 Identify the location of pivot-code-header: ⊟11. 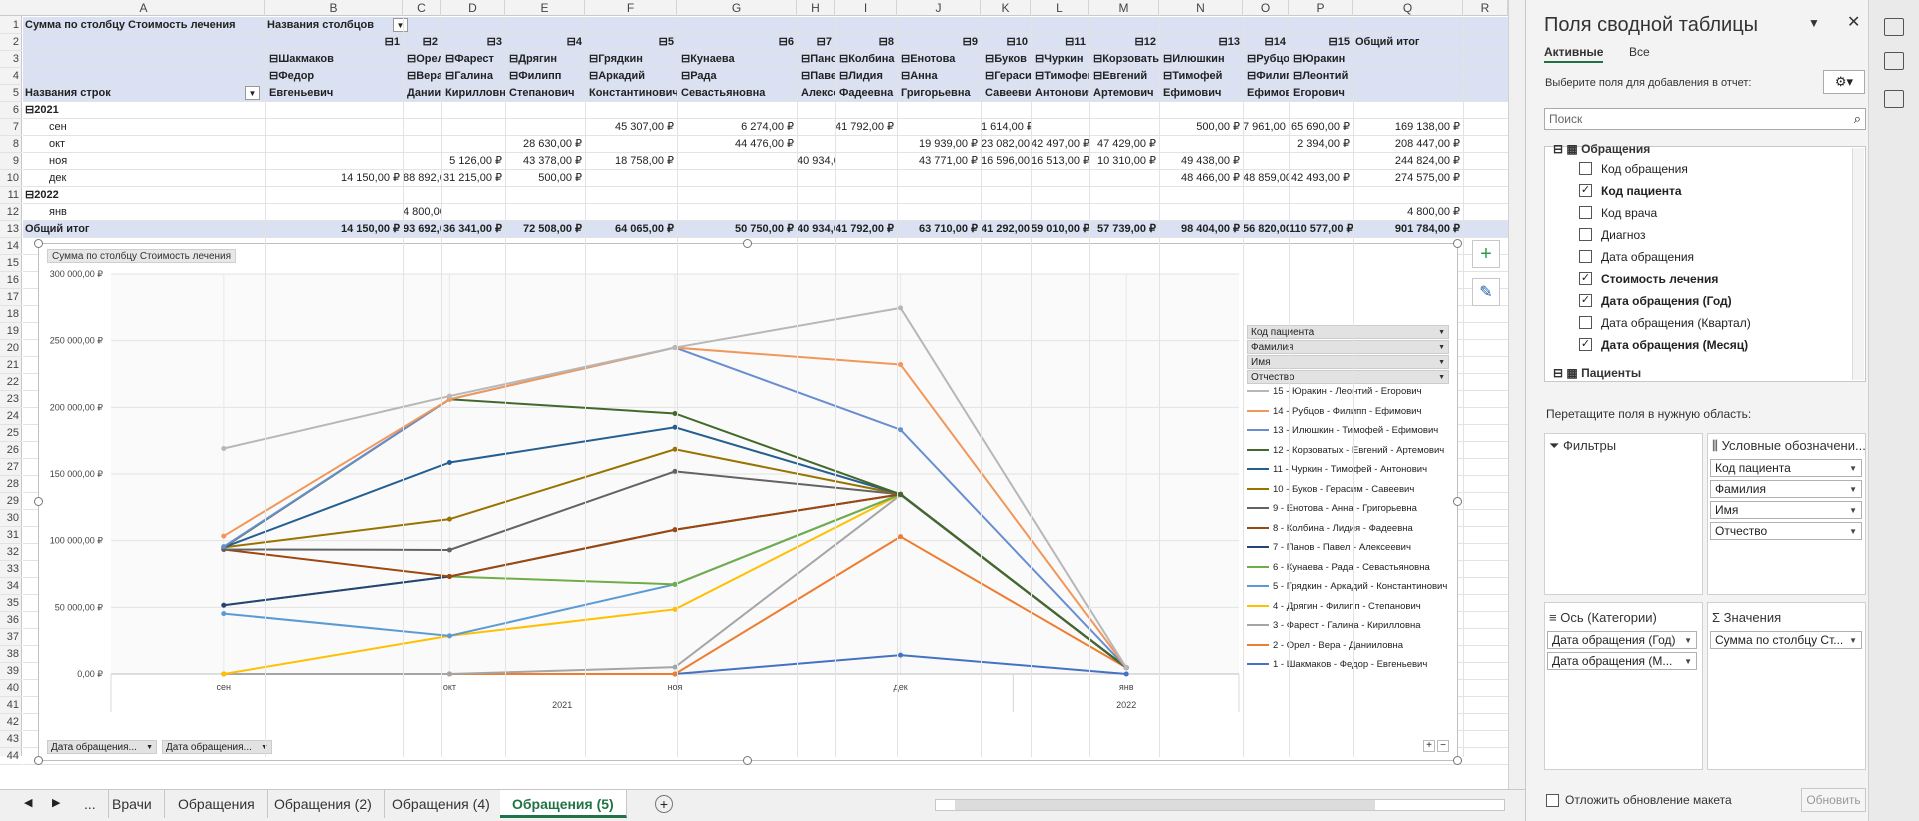
(1075, 42).